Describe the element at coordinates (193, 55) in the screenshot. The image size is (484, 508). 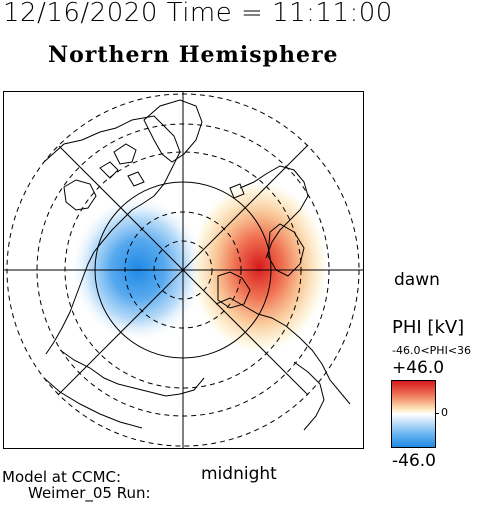
I see `hemisphere-title: Northern Hemisphere` at that location.